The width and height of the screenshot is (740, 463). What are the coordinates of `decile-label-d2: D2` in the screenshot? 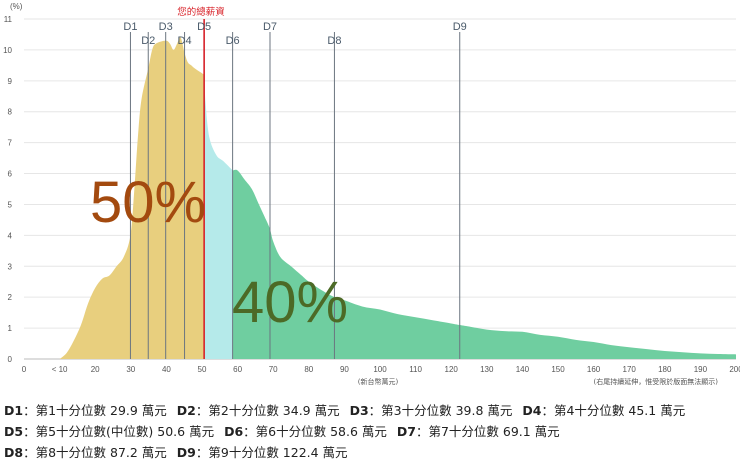 It's located at (148, 41).